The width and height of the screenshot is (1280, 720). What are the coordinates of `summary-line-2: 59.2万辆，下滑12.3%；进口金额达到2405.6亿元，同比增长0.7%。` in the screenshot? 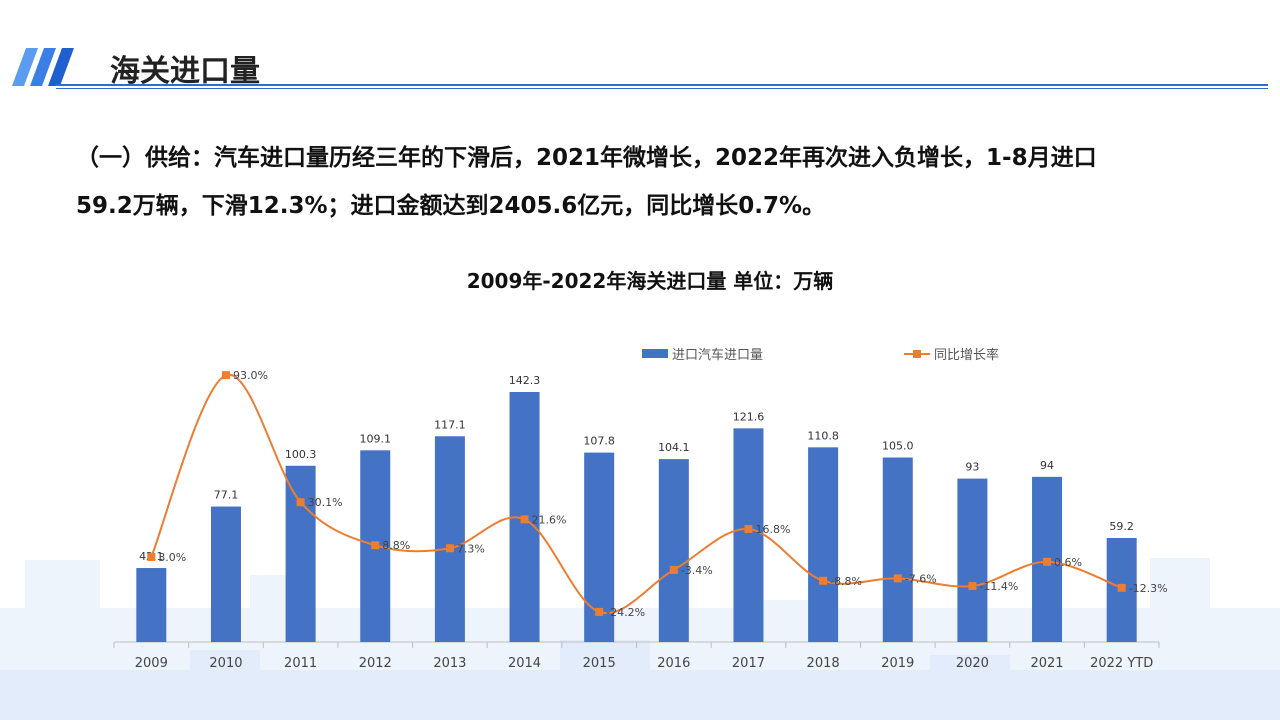 It's located at (451, 206).